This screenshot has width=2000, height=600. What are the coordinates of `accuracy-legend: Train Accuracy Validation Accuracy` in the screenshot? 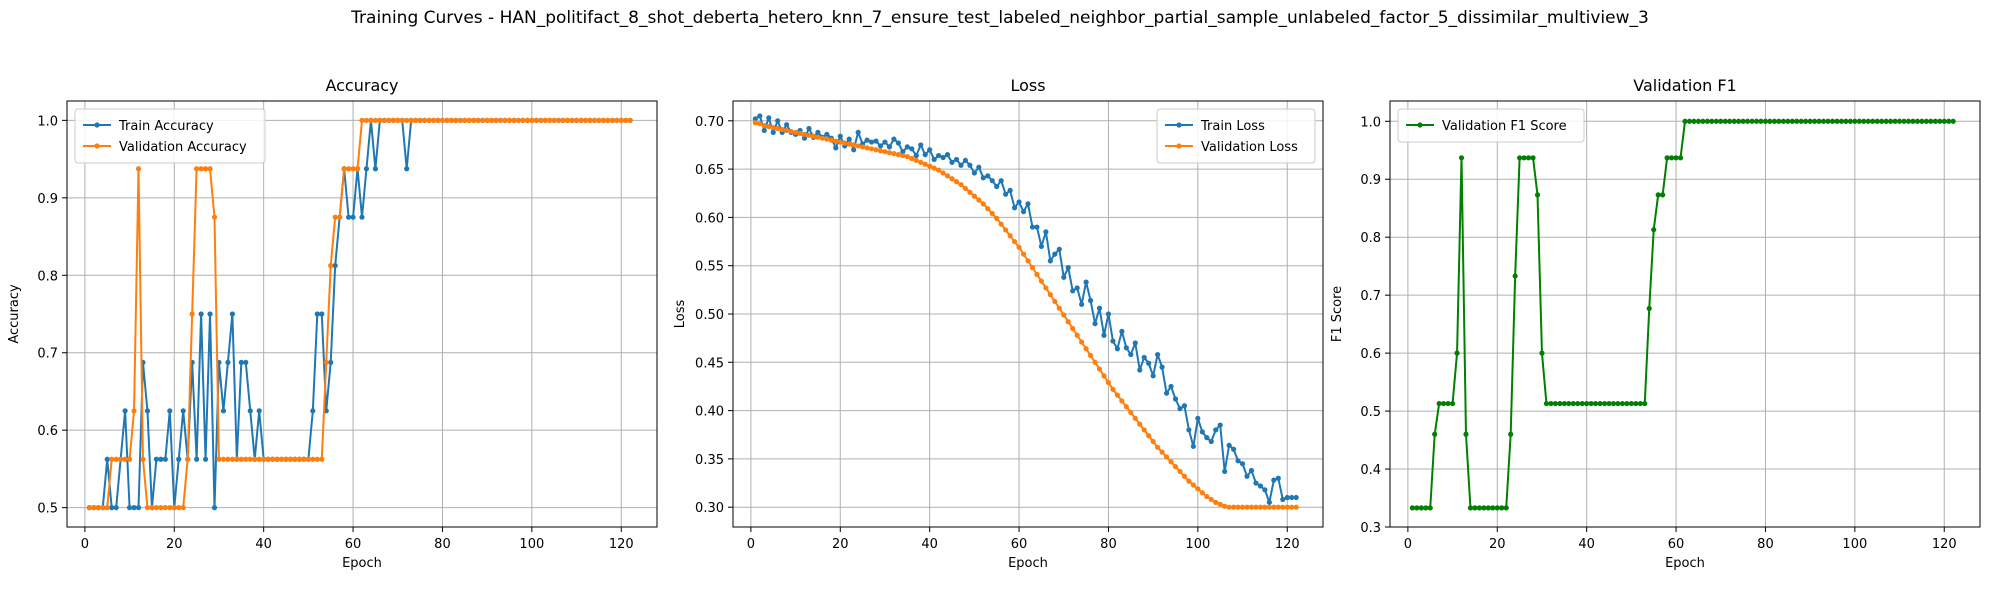 It's located at (170, 136).